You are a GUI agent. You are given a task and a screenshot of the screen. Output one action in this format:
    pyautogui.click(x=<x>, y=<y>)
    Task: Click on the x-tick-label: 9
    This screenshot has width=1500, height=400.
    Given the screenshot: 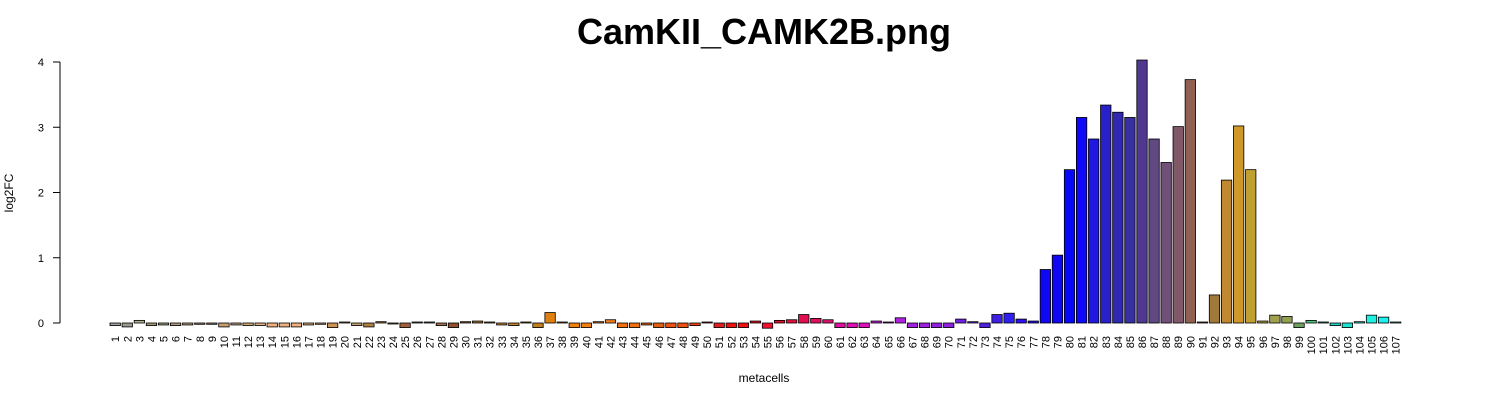 What is the action you would take?
    pyautogui.click(x=213, y=339)
    